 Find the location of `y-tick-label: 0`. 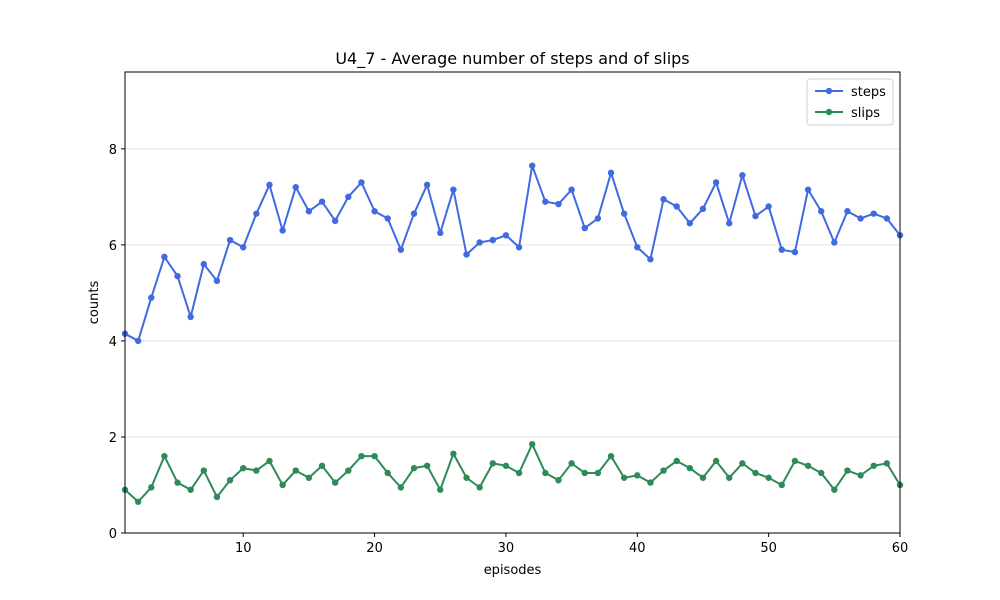

y-tick-label: 0 is located at coordinates (113, 534).